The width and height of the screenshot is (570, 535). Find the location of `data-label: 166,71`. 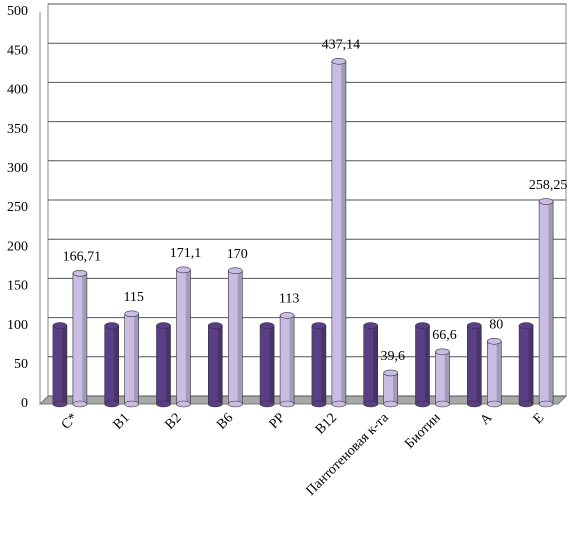

data-label: 166,71 is located at coordinates (82, 257).